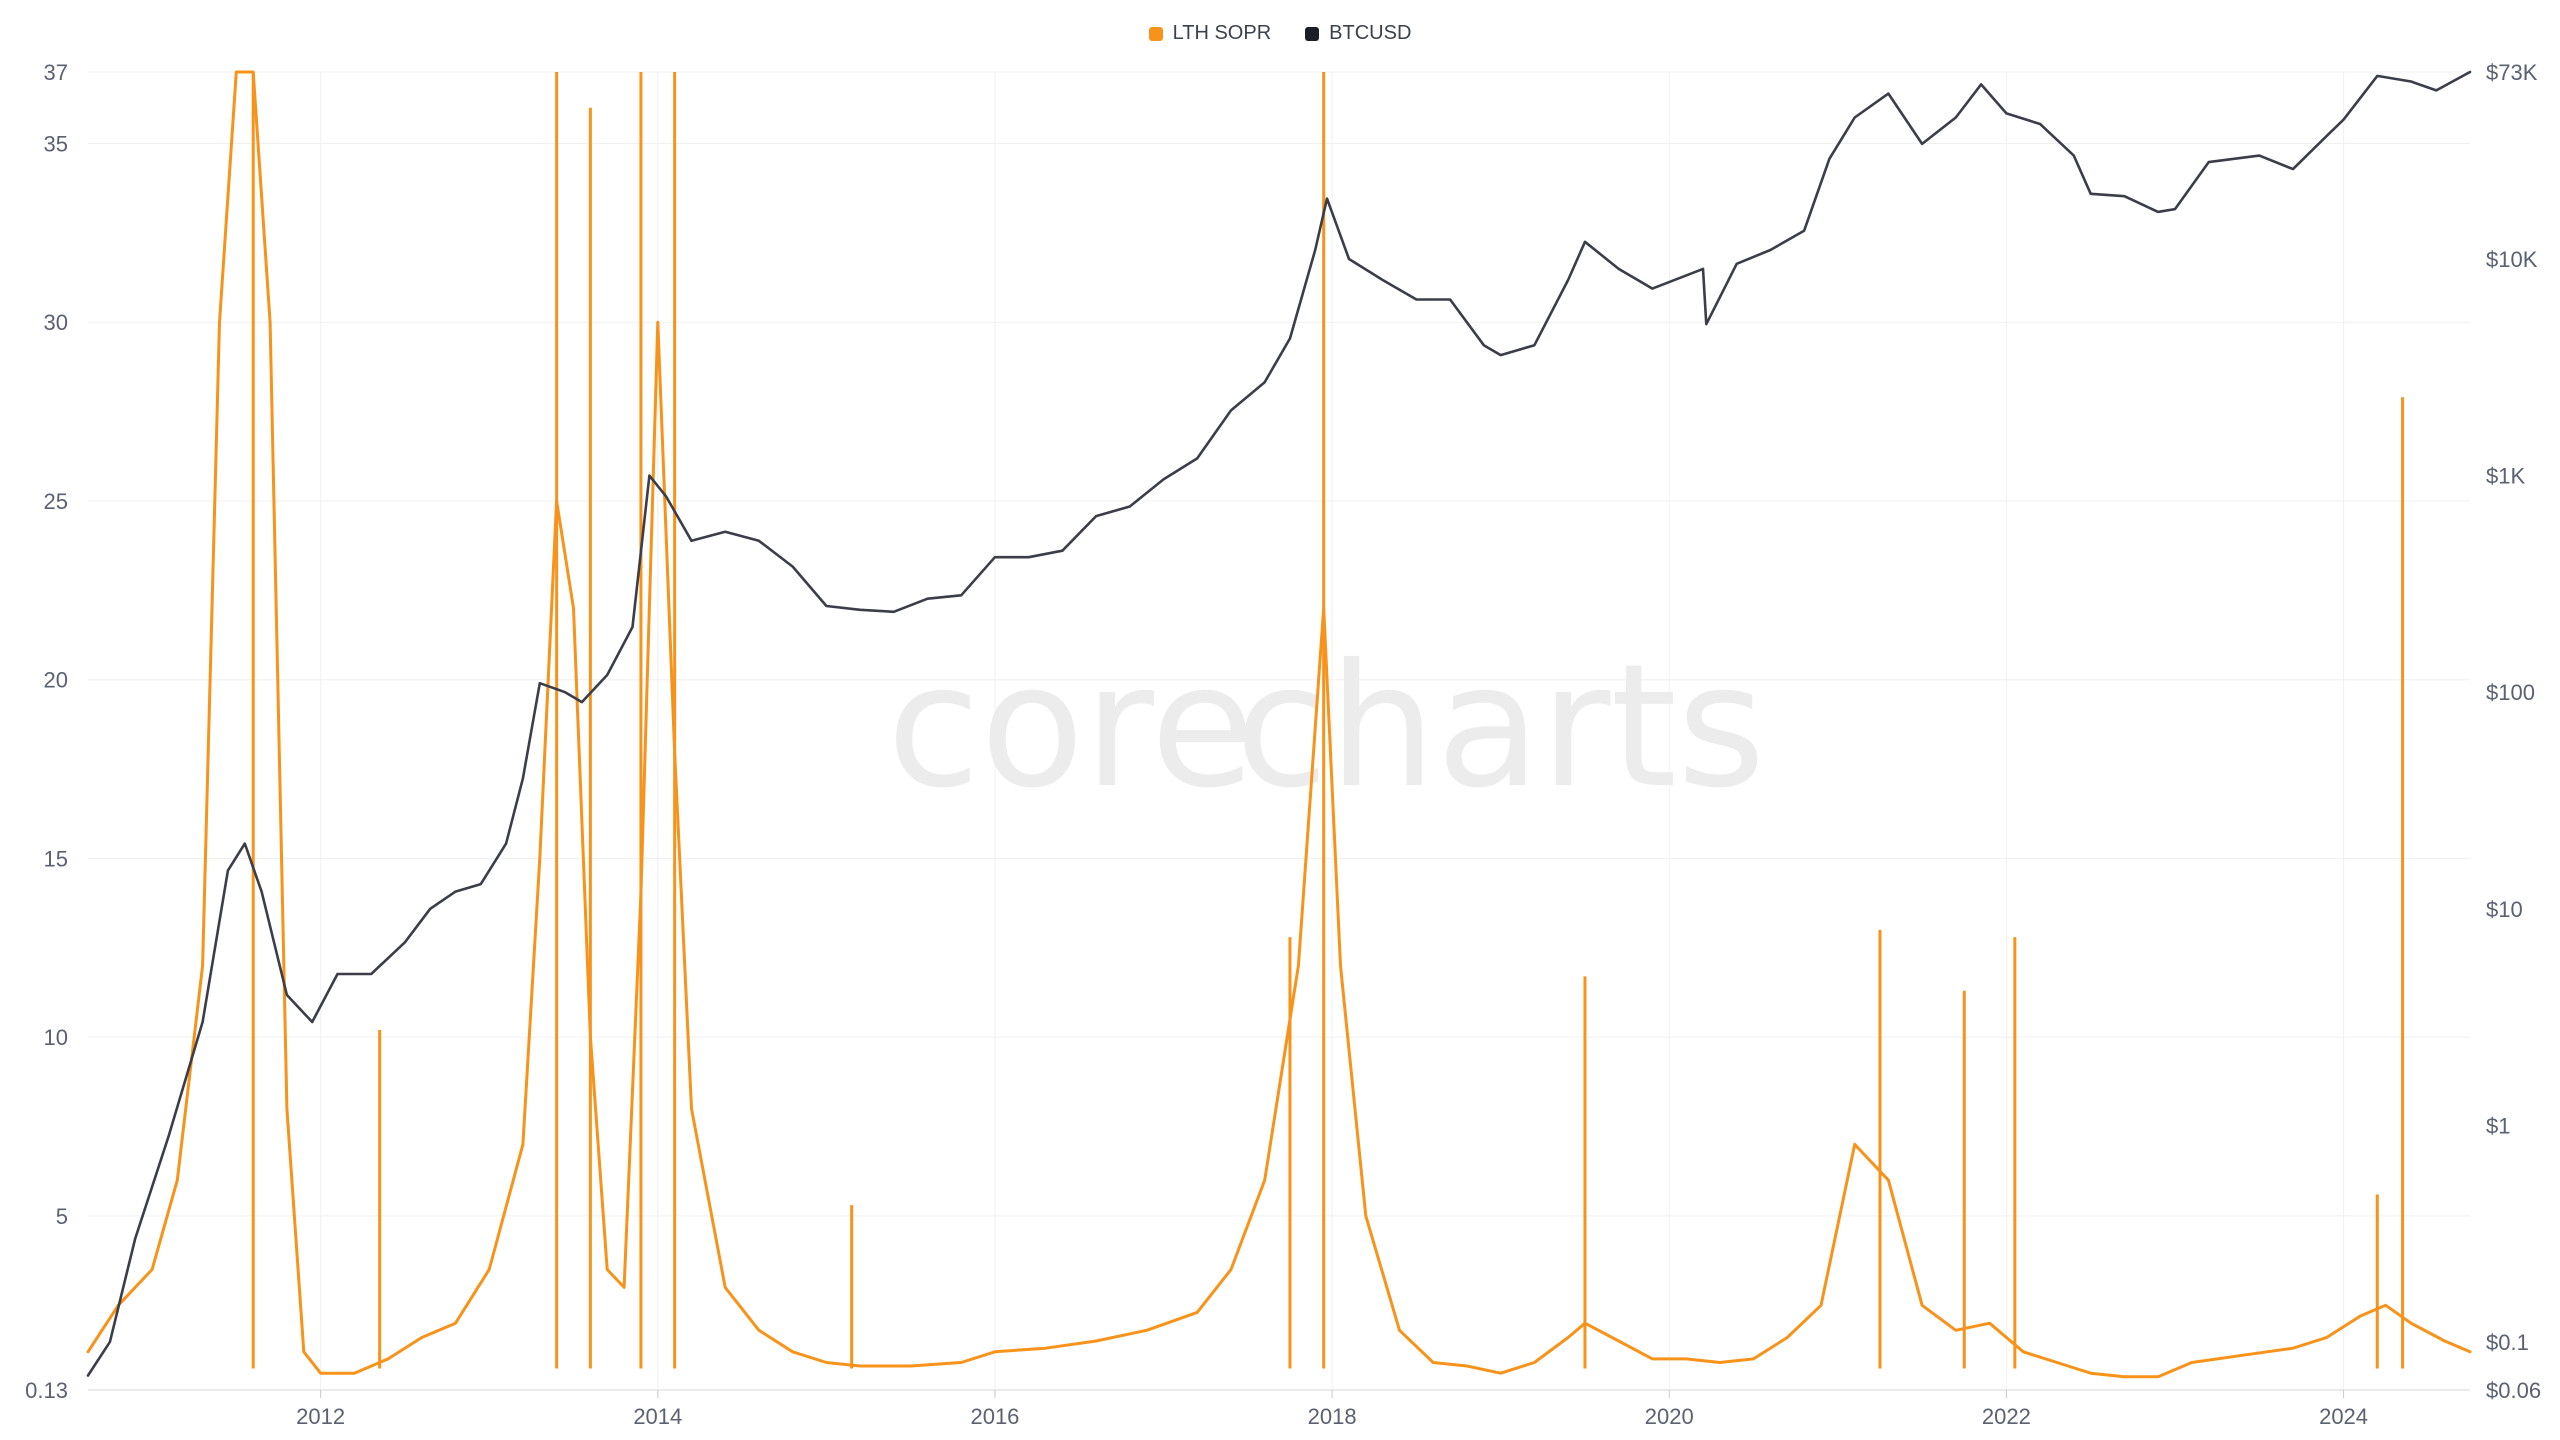  I want to click on x-tick-label: 2022, so click(2006, 1416).